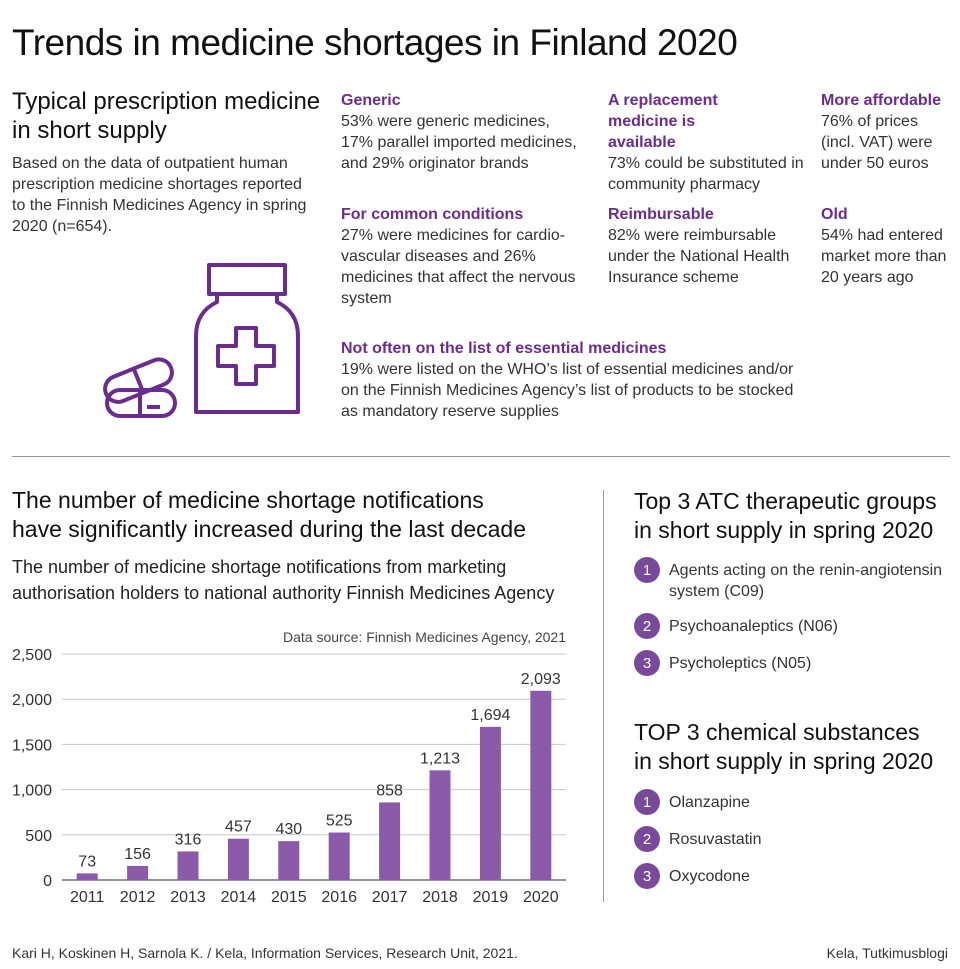 The image size is (960, 969). Describe the element at coordinates (32, 791) in the screenshot. I see `y-tick-label: 1,000` at that location.